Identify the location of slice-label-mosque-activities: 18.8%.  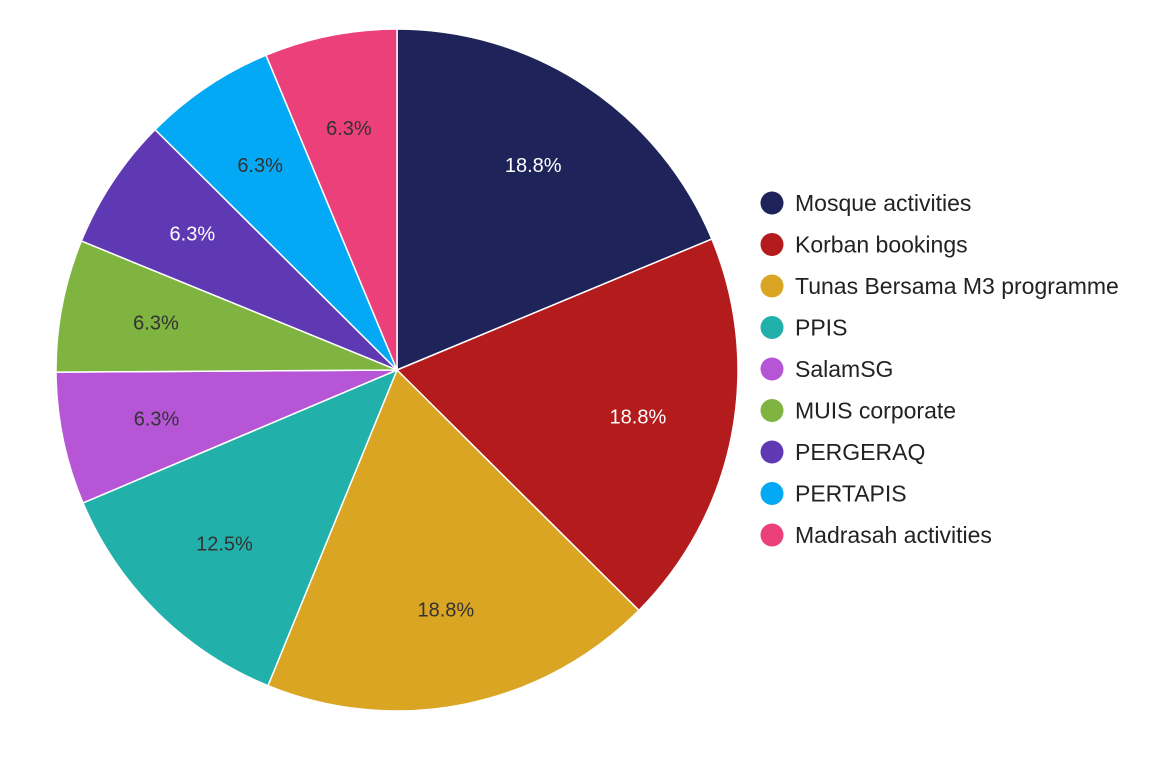
(533, 166).